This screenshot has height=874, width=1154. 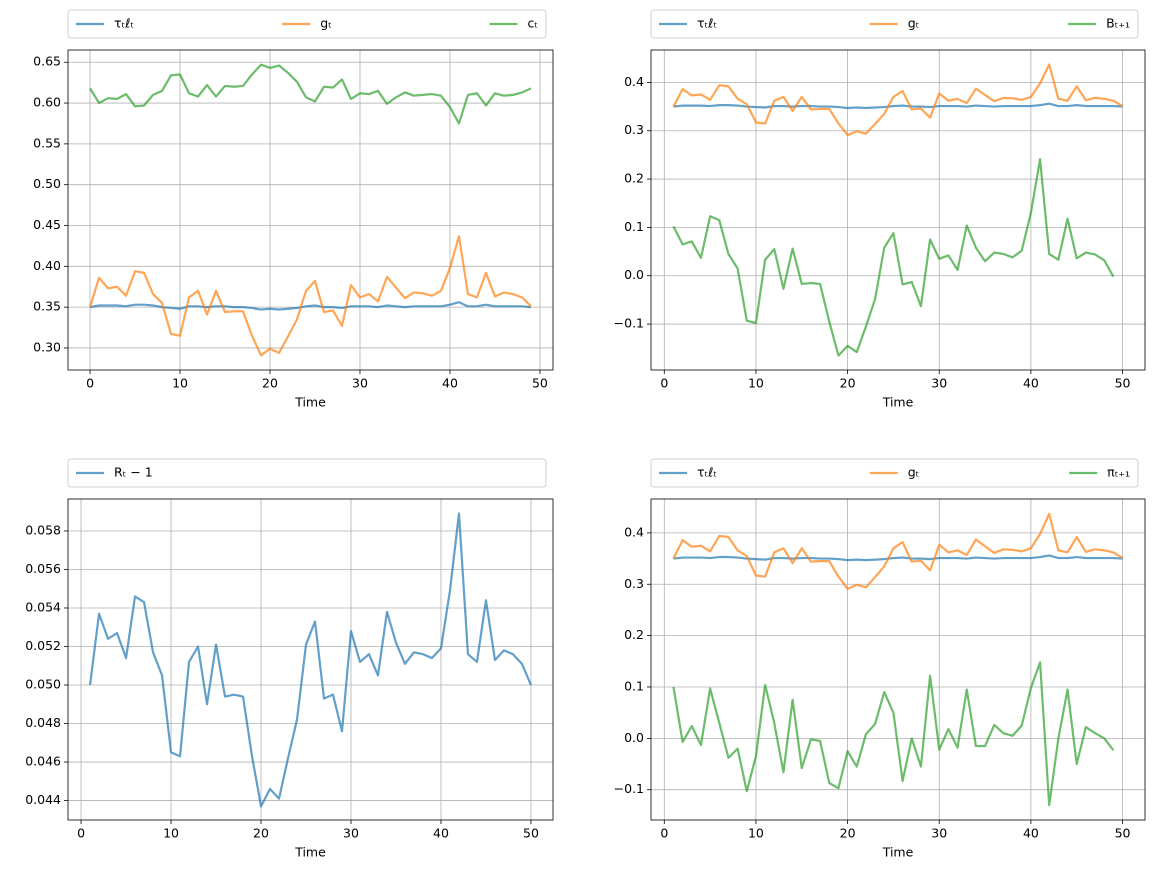 I want to click on y-tick-label: 0.35, so click(x=47, y=306).